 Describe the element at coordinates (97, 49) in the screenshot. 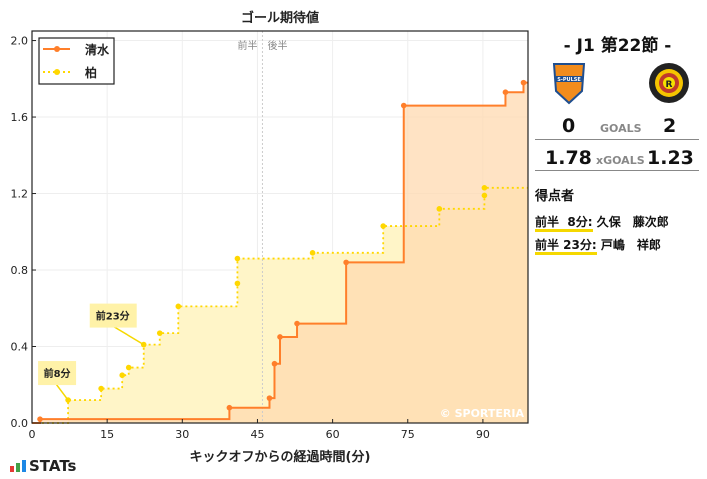

I see `legend-label: 清水` at that location.